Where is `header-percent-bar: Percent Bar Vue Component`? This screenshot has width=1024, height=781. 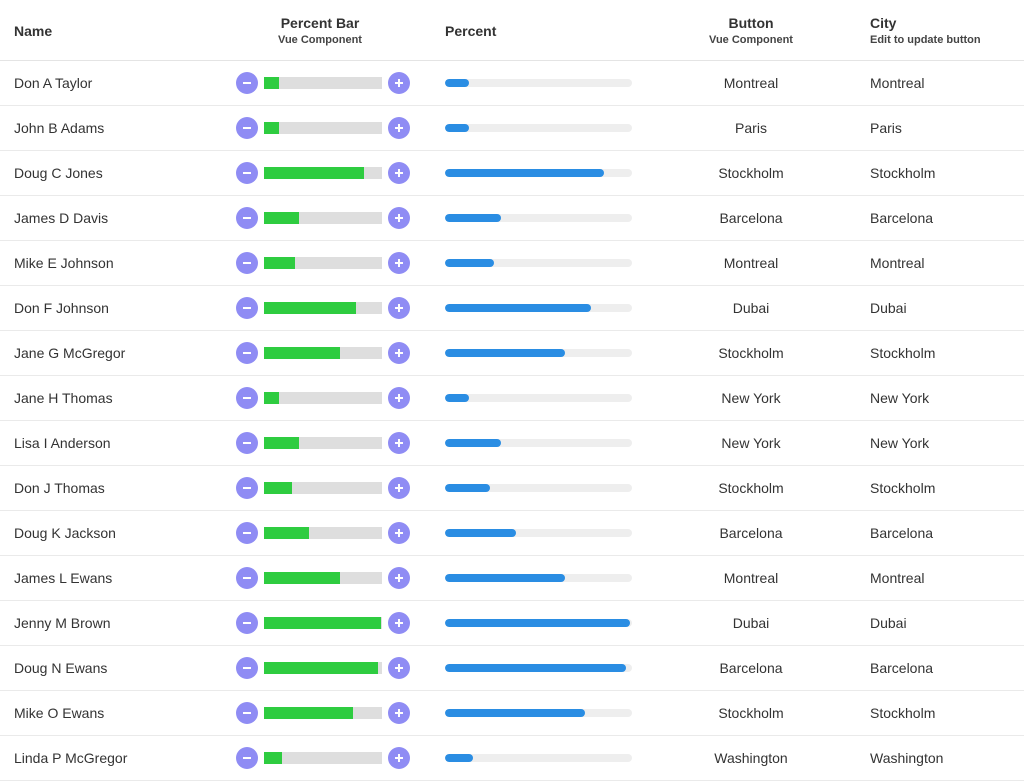 header-percent-bar: Percent Bar Vue Component is located at coordinates (320, 30).